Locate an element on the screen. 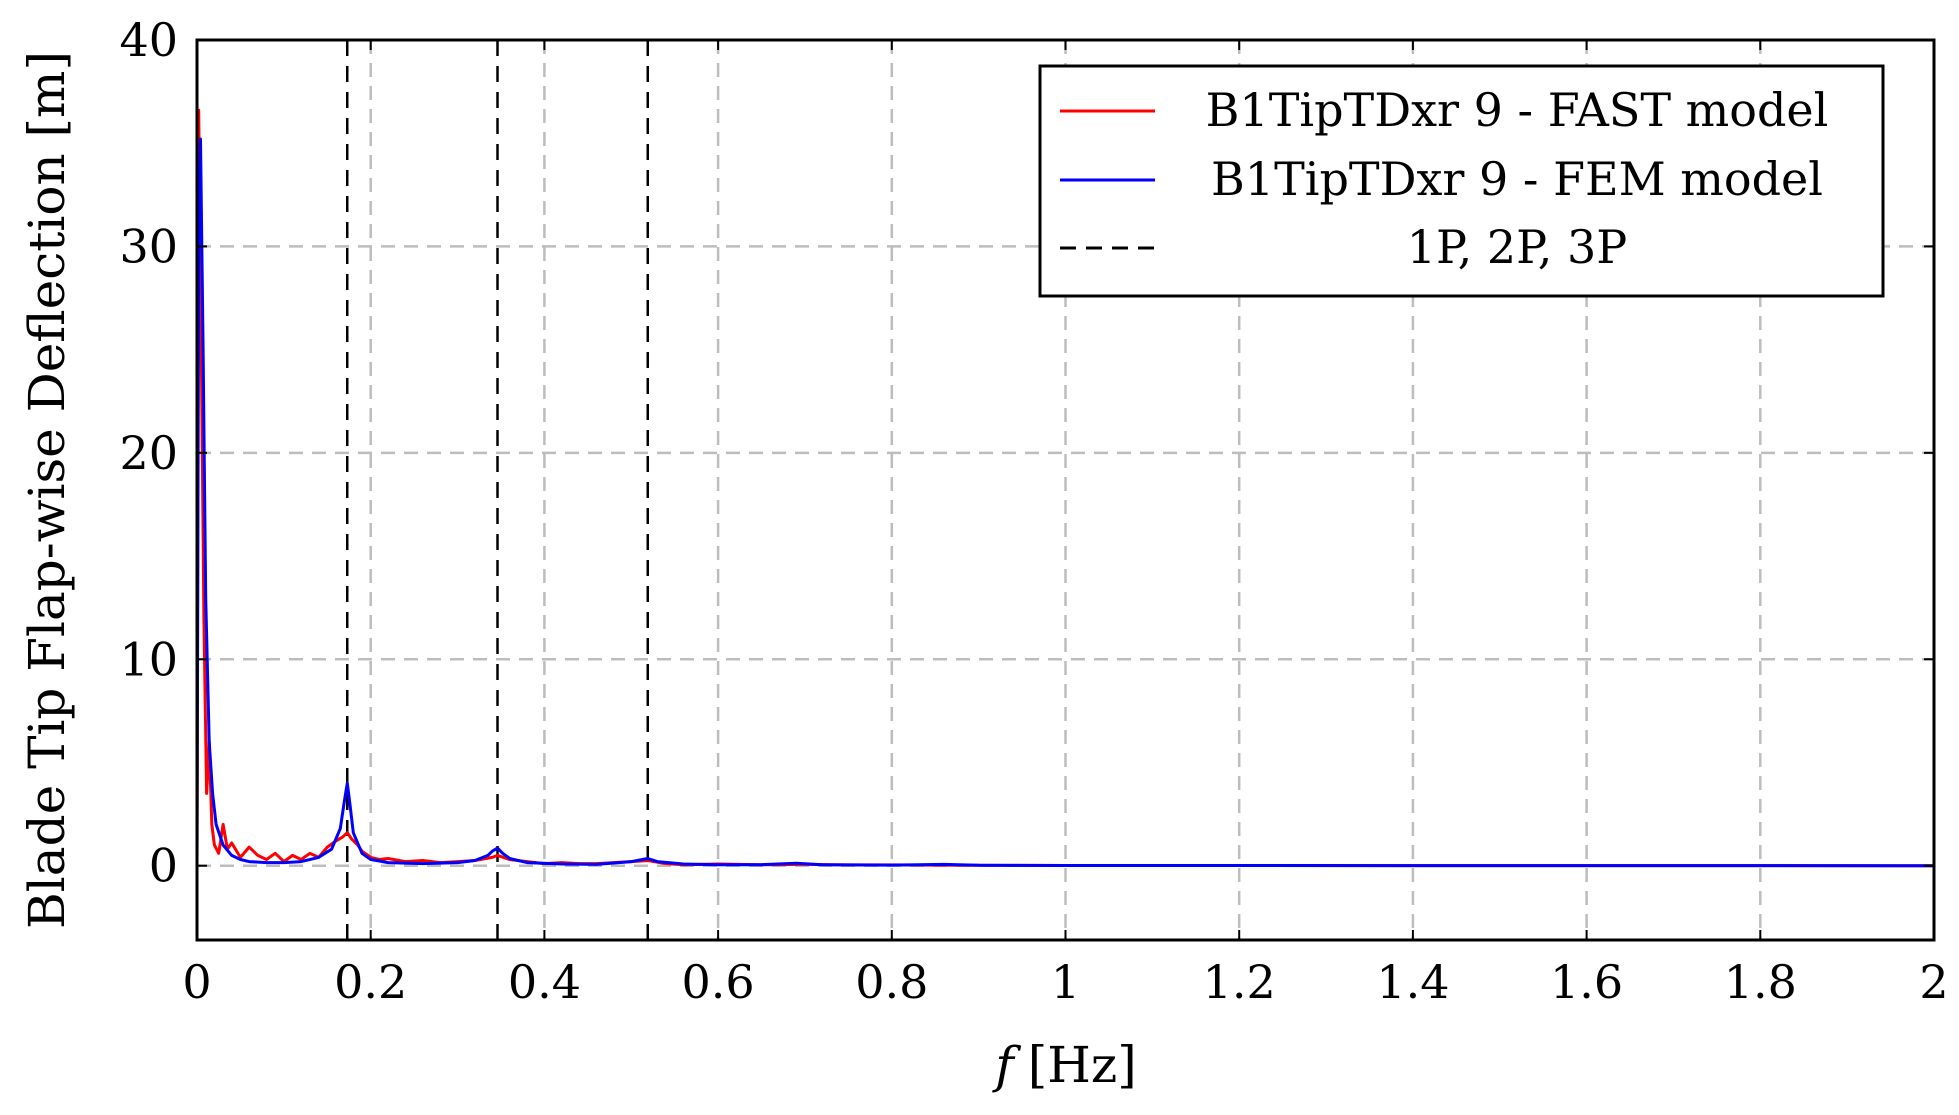  x-axis-label-variable: f is located at coordinates (1006, 1065).